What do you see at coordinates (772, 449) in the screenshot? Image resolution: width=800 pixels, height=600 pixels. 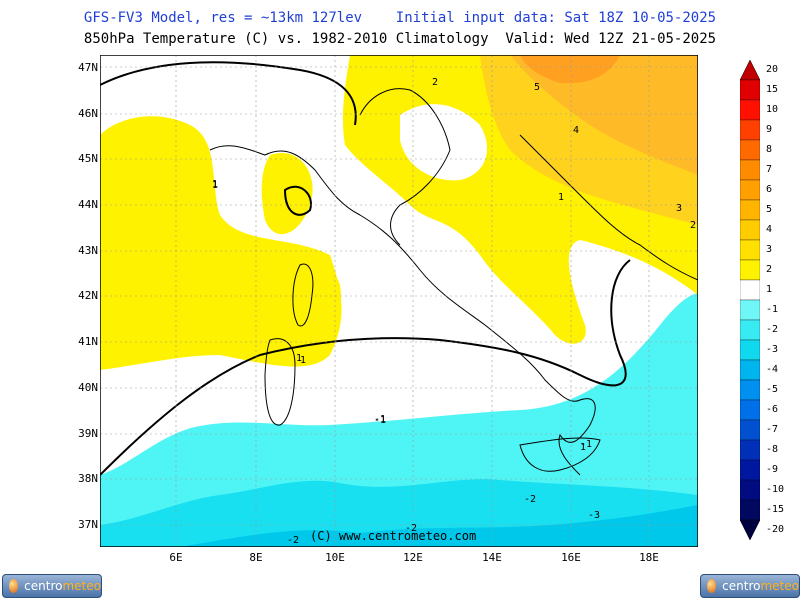 I see `colorbar-label: -8` at bounding box center [772, 449].